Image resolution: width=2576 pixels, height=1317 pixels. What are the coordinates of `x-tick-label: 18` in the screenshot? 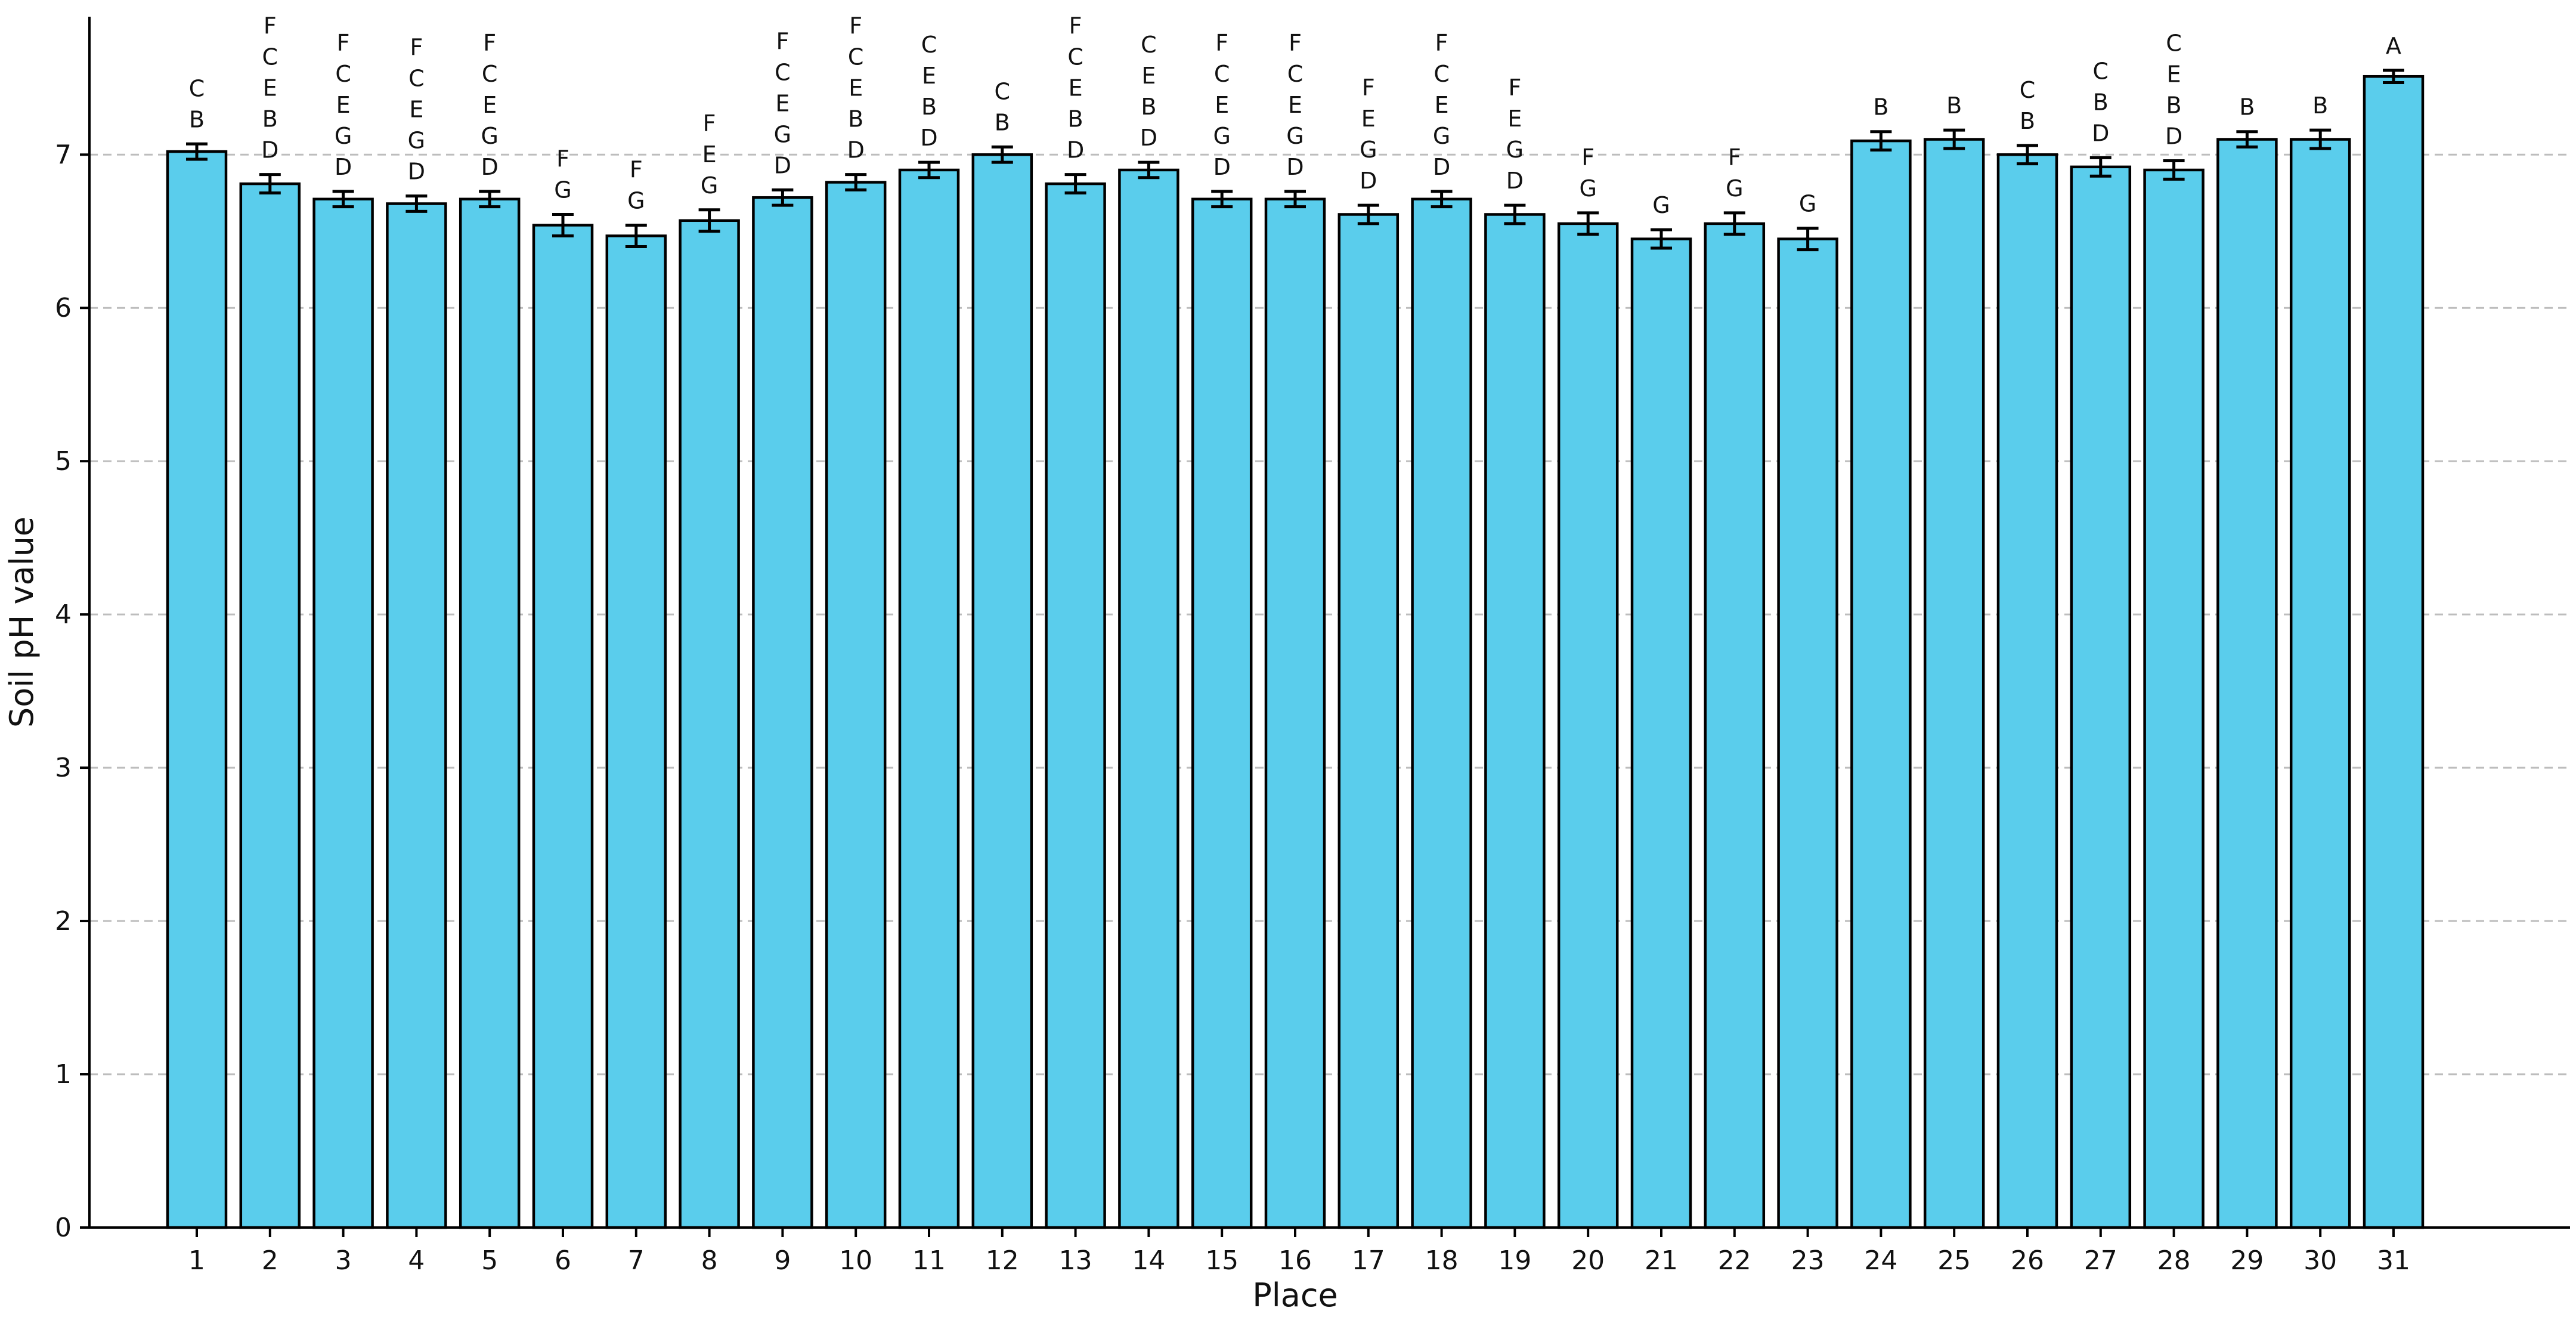 It's located at (1442, 1260).